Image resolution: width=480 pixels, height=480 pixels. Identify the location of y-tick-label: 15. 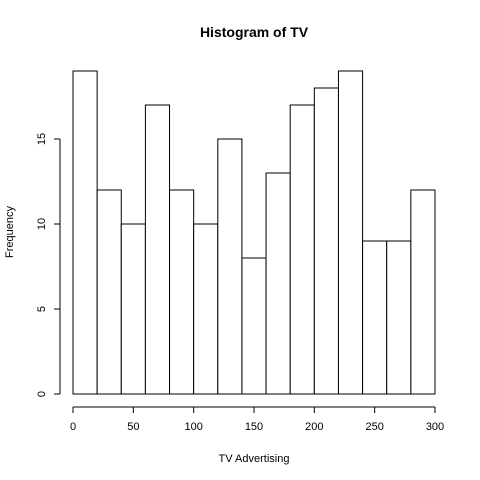
(42, 139).